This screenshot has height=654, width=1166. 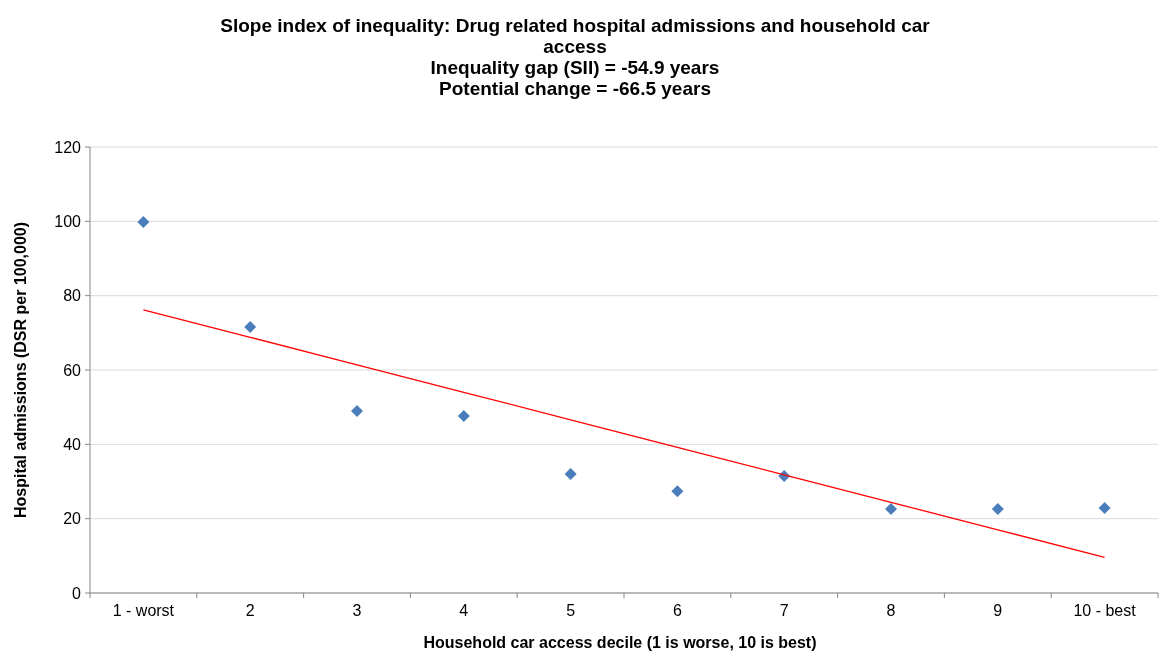 What do you see at coordinates (575, 36) in the screenshot?
I see `chart-title: Slope index of inequality: Drug related hospital admissions and household car access` at bounding box center [575, 36].